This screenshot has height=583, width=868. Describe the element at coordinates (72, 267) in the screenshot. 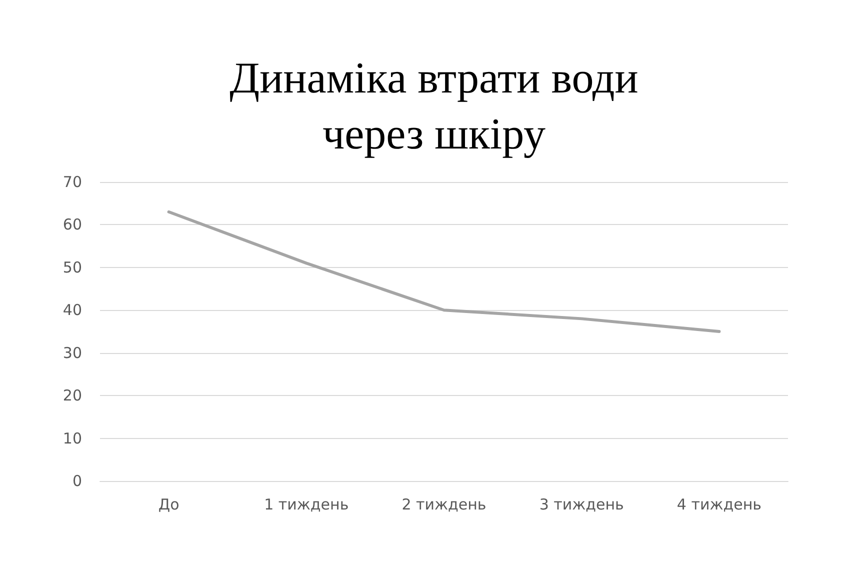

I see `y-tick-label: 50` at that location.